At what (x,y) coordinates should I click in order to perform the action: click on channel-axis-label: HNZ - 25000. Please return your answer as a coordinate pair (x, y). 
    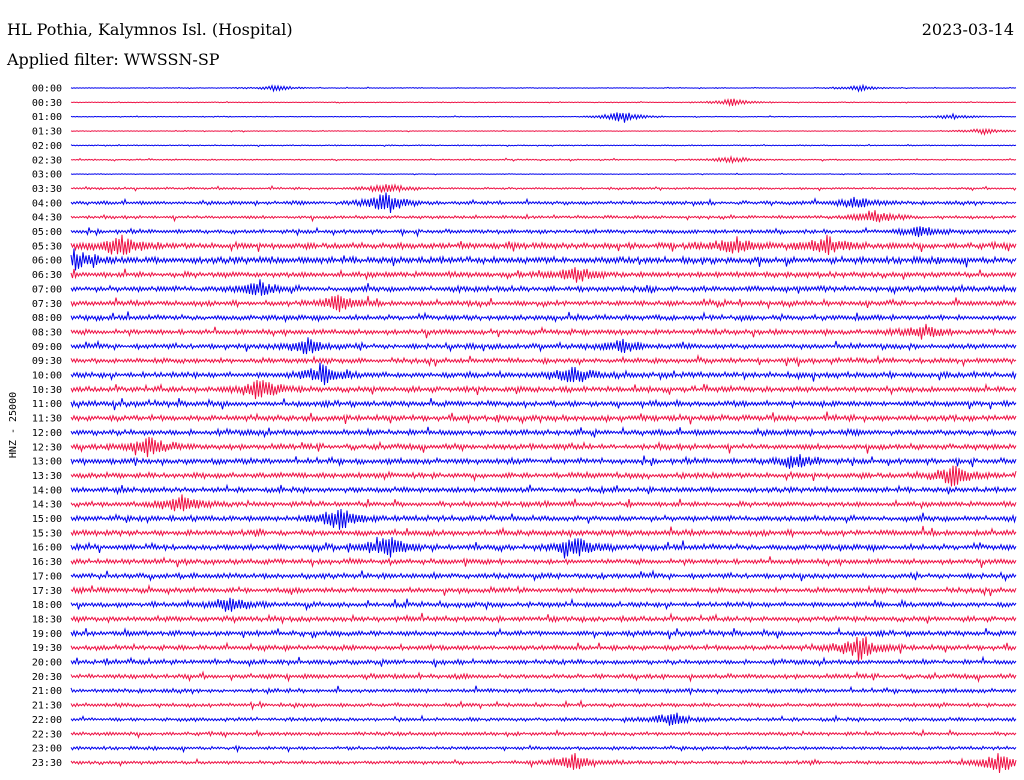
    Looking at the image, I should click on (13, 425).